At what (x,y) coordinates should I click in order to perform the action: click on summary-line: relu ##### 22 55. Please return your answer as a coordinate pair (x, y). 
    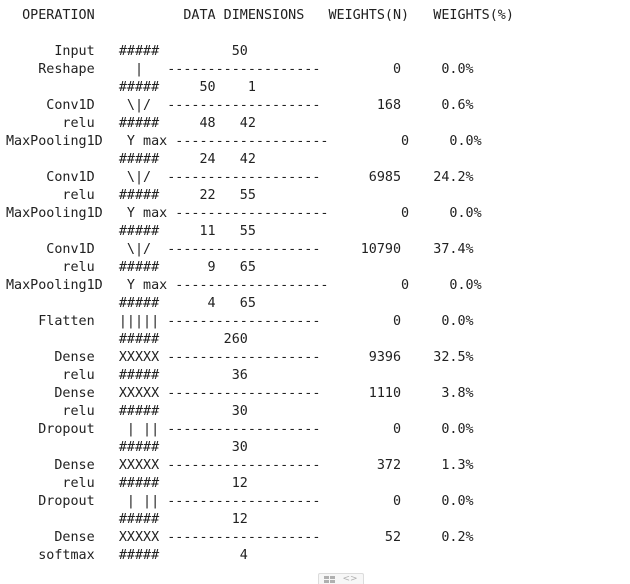
    Looking at the image, I should click on (131, 195).